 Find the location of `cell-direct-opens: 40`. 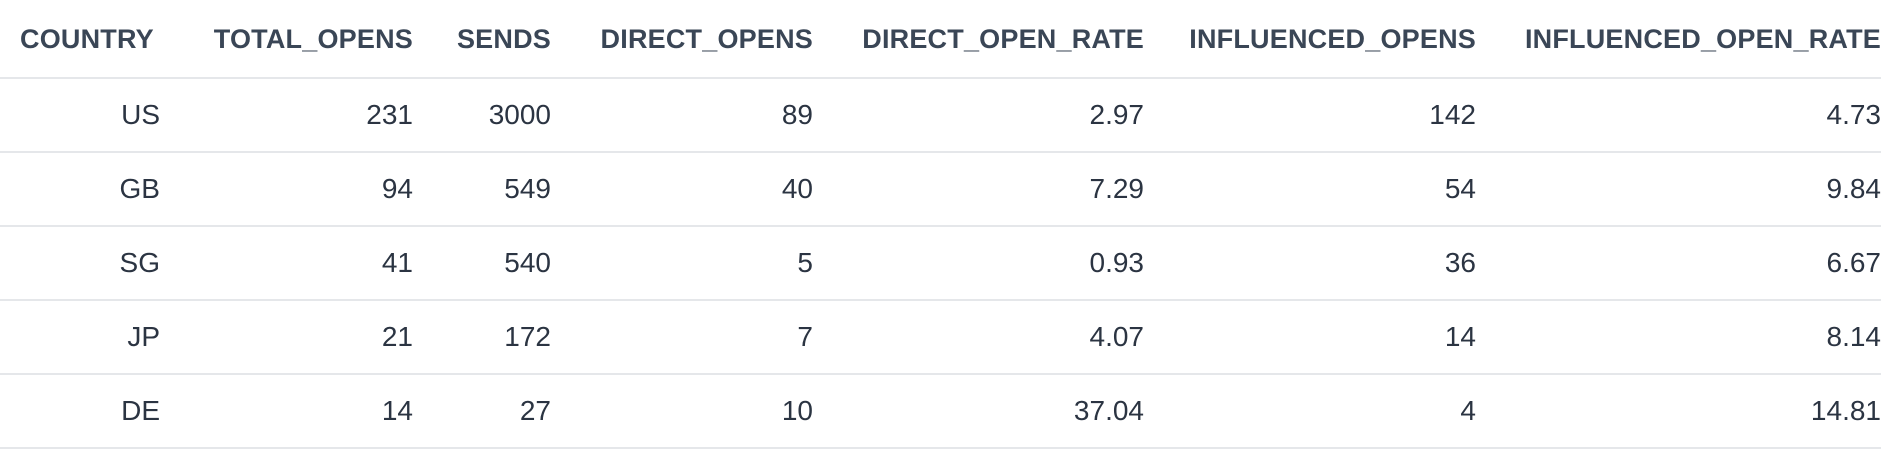

cell-direct-opens: 40 is located at coordinates (682, 189).